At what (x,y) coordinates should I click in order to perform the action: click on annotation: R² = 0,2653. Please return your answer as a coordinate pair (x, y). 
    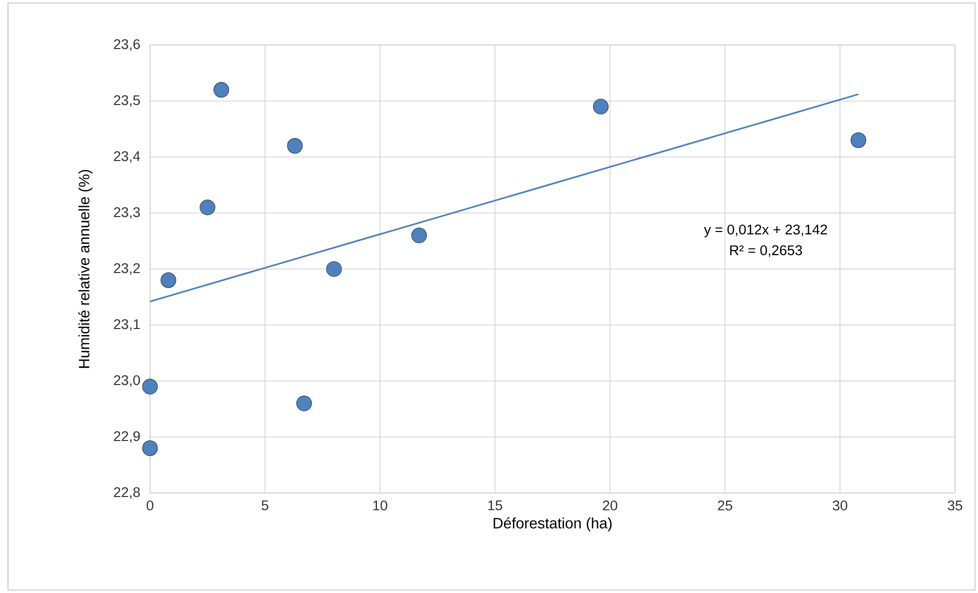
    Looking at the image, I should click on (766, 251).